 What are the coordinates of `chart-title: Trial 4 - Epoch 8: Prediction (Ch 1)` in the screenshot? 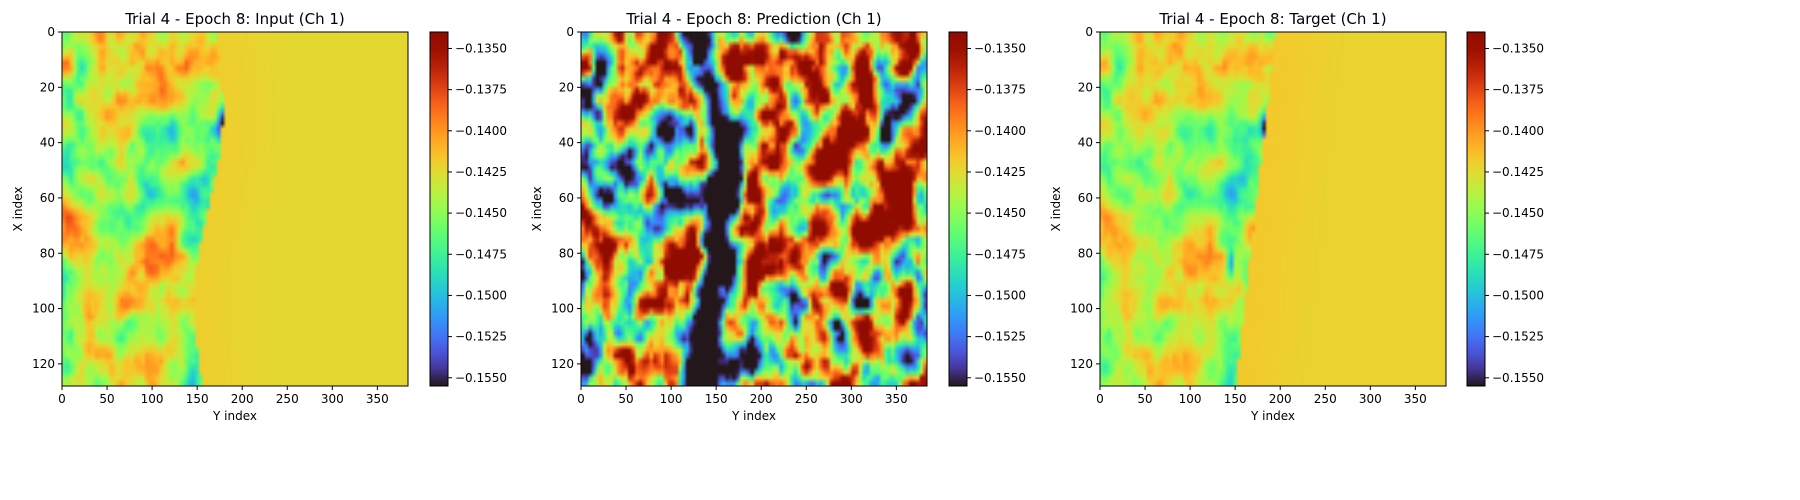 It's located at (753, 19).